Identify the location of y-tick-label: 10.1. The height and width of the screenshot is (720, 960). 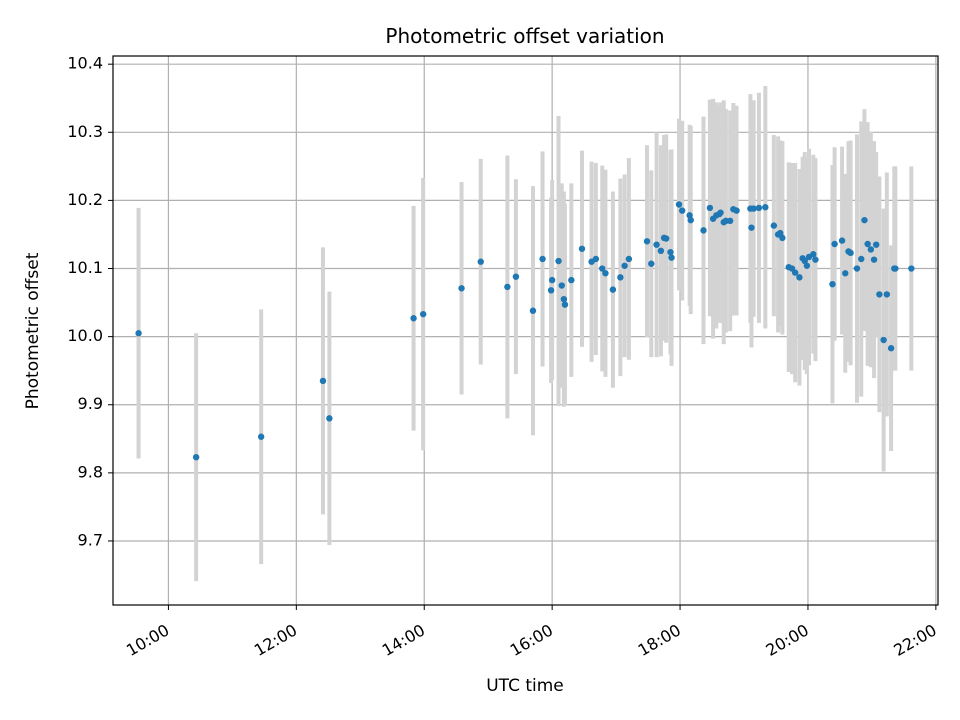
(85, 267).